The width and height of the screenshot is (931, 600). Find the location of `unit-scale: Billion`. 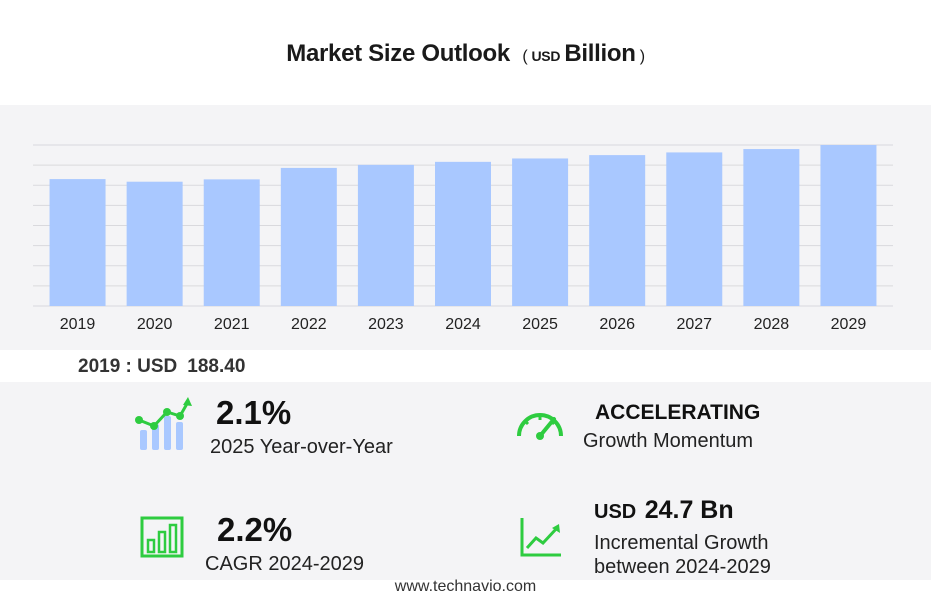

unit-scale: Billion is located at coordinates (600, 53).